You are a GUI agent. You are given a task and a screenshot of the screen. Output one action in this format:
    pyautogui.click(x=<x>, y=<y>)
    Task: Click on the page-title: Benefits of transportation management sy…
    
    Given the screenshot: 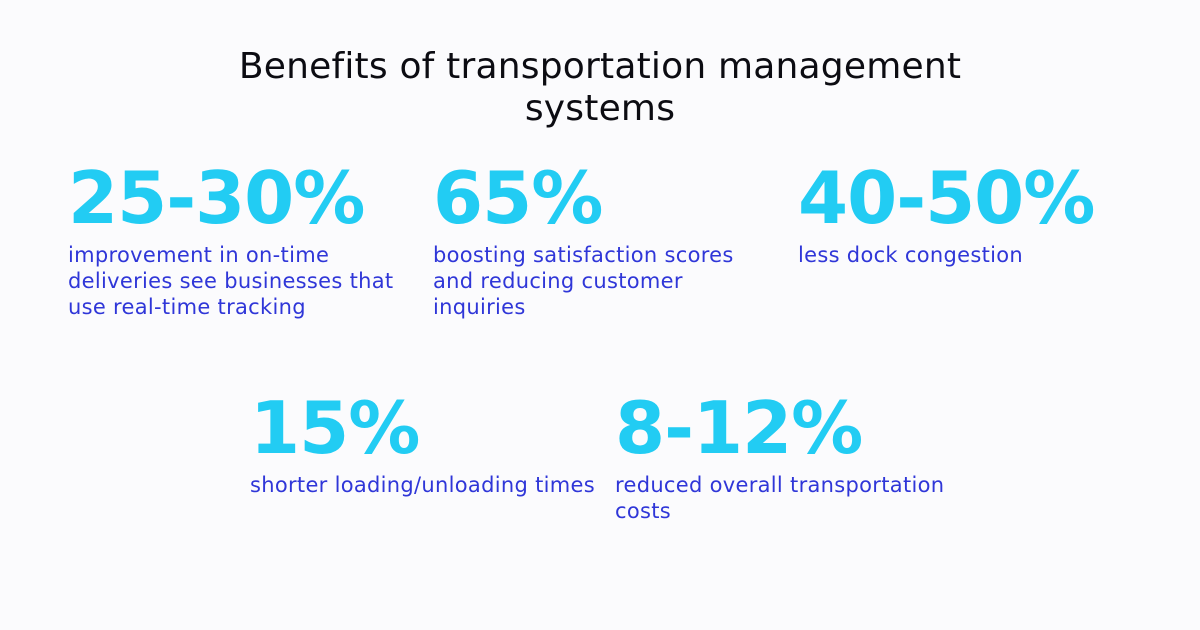 What is the action you would take?
    pyautogui.click(x=600, y=88)
    